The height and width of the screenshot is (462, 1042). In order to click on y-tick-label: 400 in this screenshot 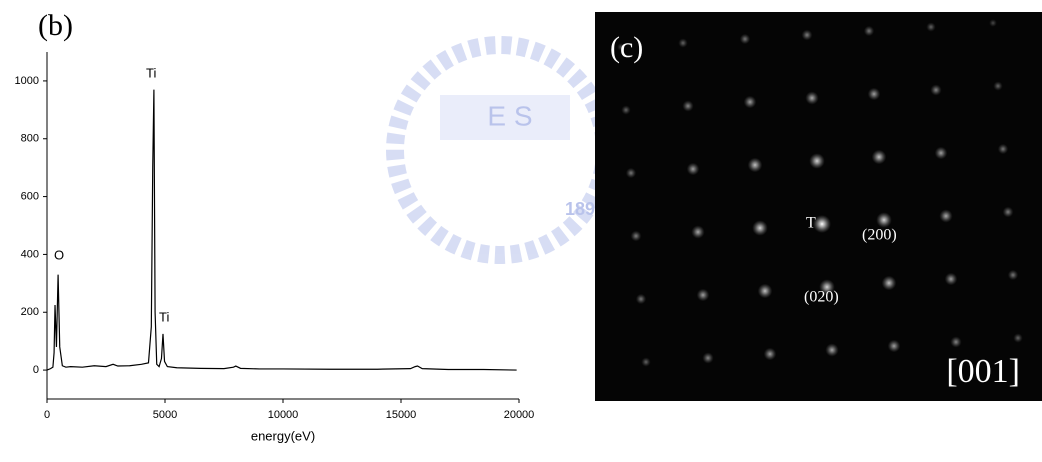, I will do `click(30, 254)`.